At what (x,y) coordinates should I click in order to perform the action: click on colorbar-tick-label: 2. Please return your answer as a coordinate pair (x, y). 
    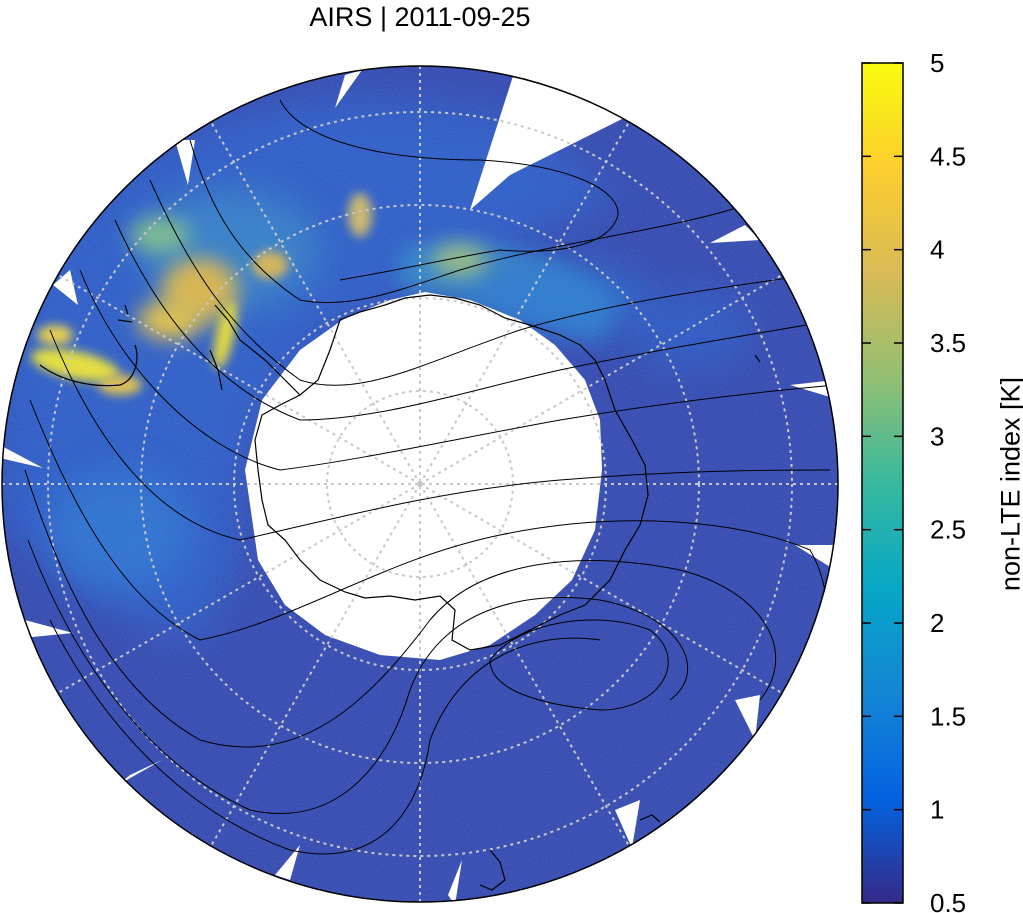
    Looking at the image, I should click on (937, 623).